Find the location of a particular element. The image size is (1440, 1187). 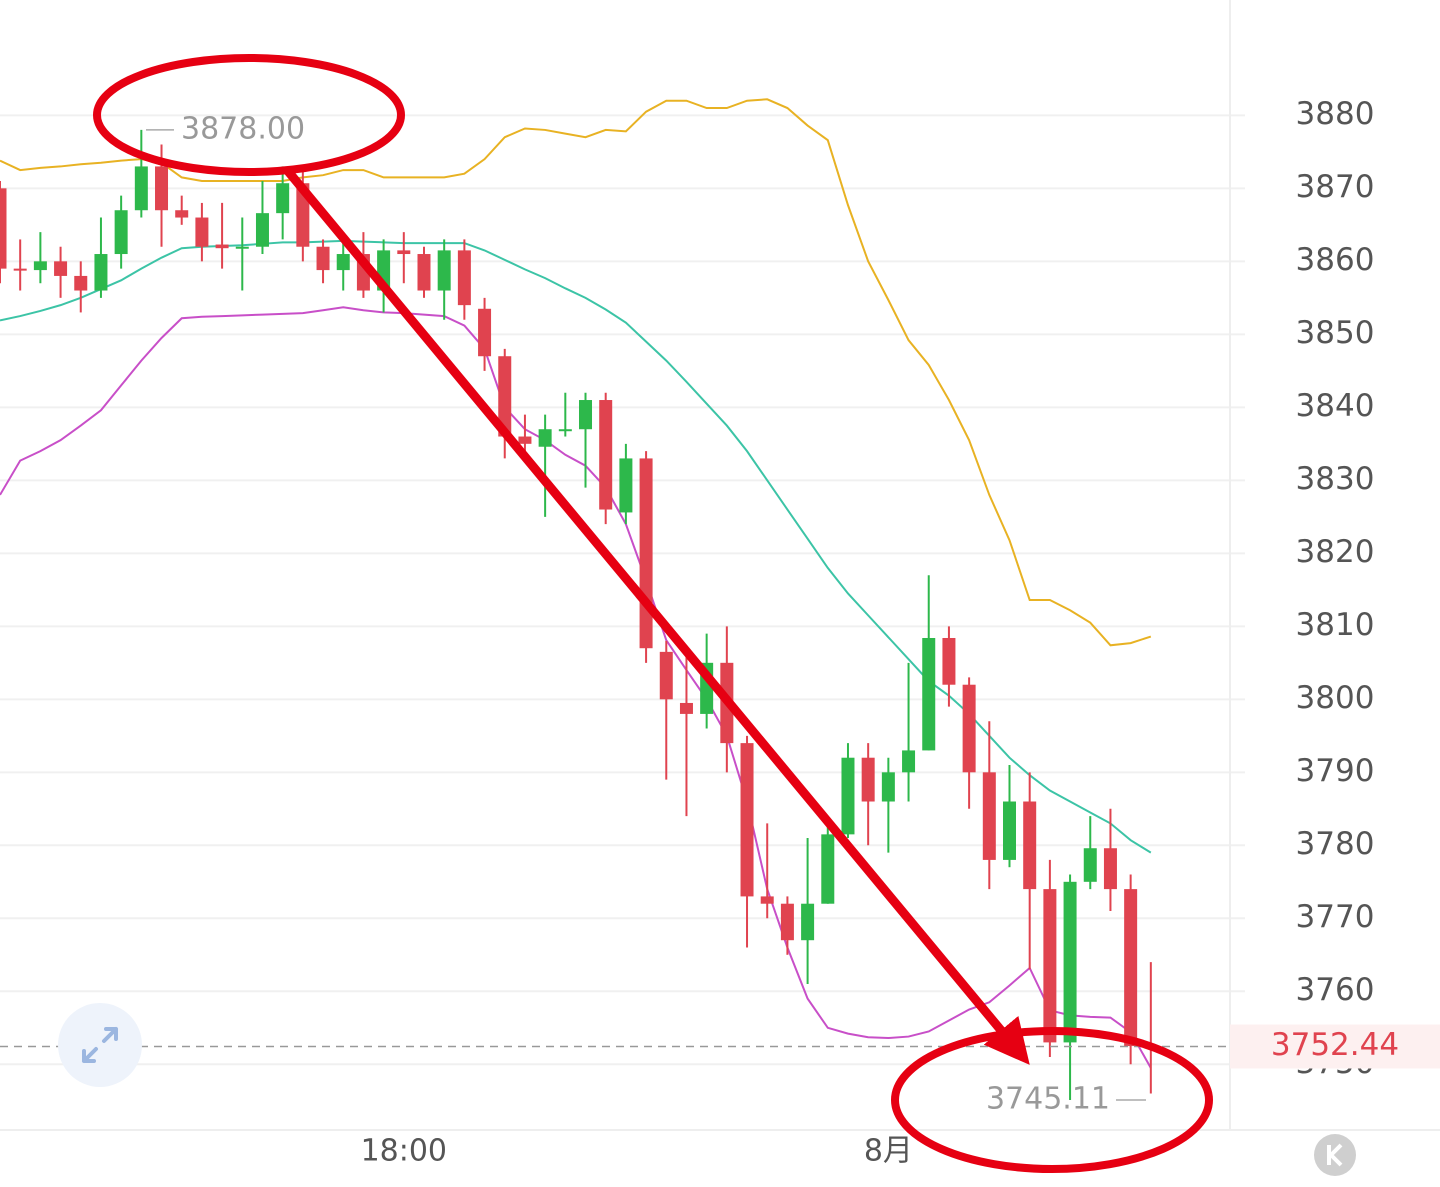

last-price-box is located at coordinates (1335, 1046).